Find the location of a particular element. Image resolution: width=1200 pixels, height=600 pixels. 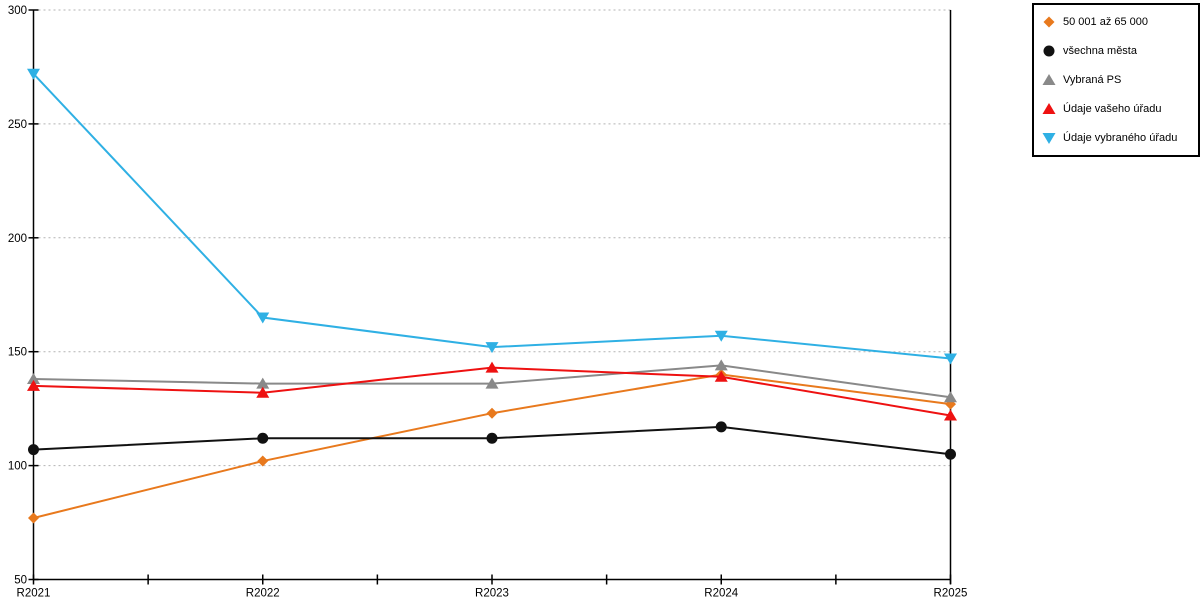

x-axis-label: R2021 is located at coordinates (34, 594).